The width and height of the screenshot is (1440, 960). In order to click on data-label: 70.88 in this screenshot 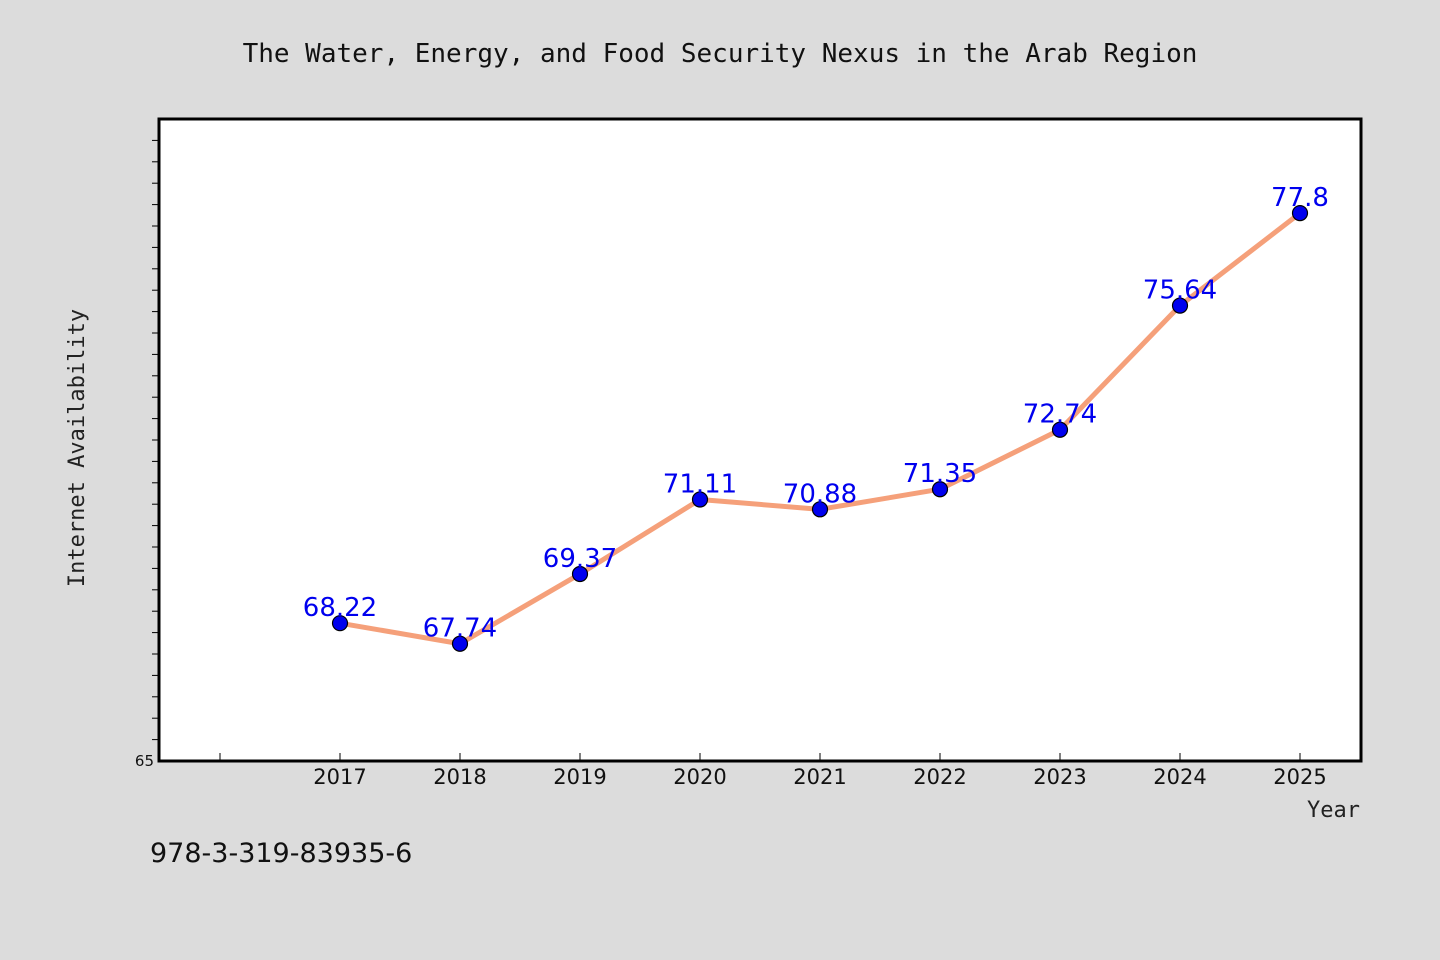, I will do `click(820, 494)`.